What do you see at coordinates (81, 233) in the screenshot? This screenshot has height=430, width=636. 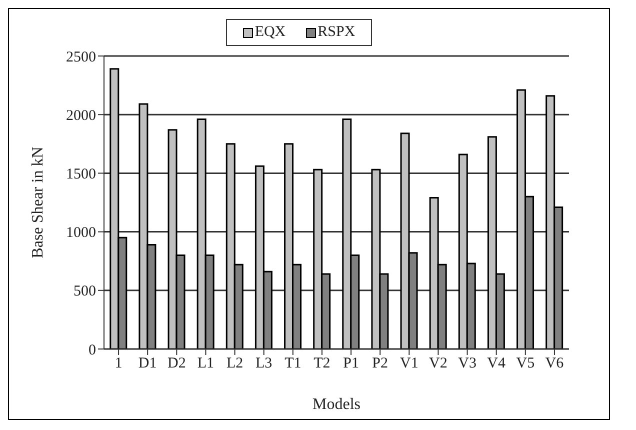 I see `y-tick-label: 1000` at bounding box center [81, 233].